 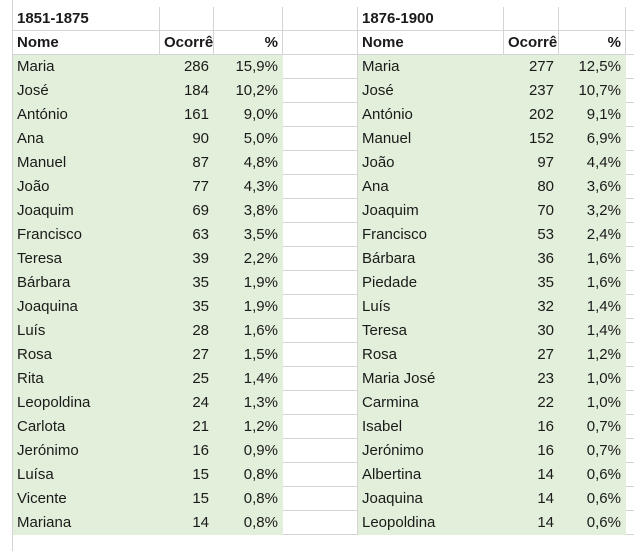 I want to click on count-cell-left: 63, so click(x=187, y=235).